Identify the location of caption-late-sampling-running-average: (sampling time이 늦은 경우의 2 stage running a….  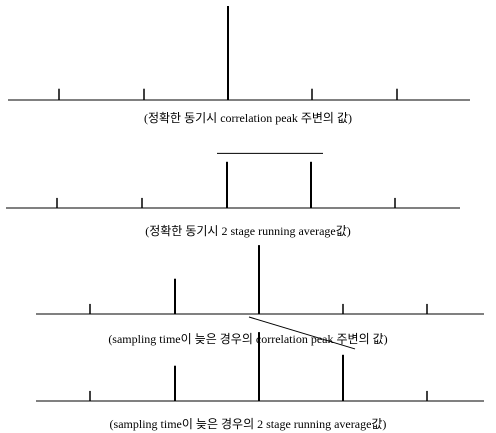
(248, 424).